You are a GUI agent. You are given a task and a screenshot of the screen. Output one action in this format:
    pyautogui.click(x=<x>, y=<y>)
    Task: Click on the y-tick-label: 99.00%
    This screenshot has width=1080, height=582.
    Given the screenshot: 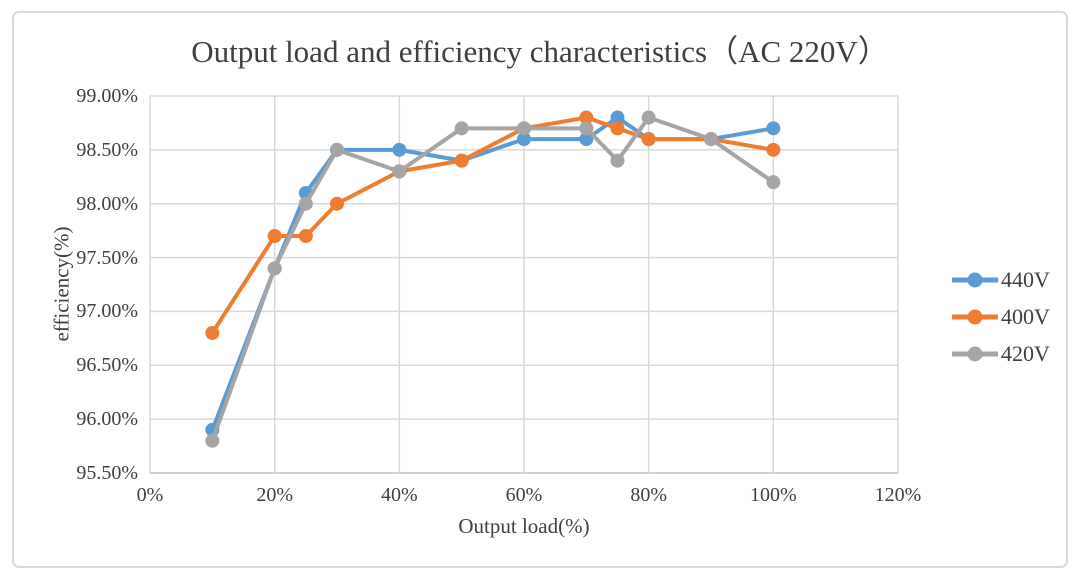 What is the action you would take?
    pyautogui.click(x=107, y=96)
    